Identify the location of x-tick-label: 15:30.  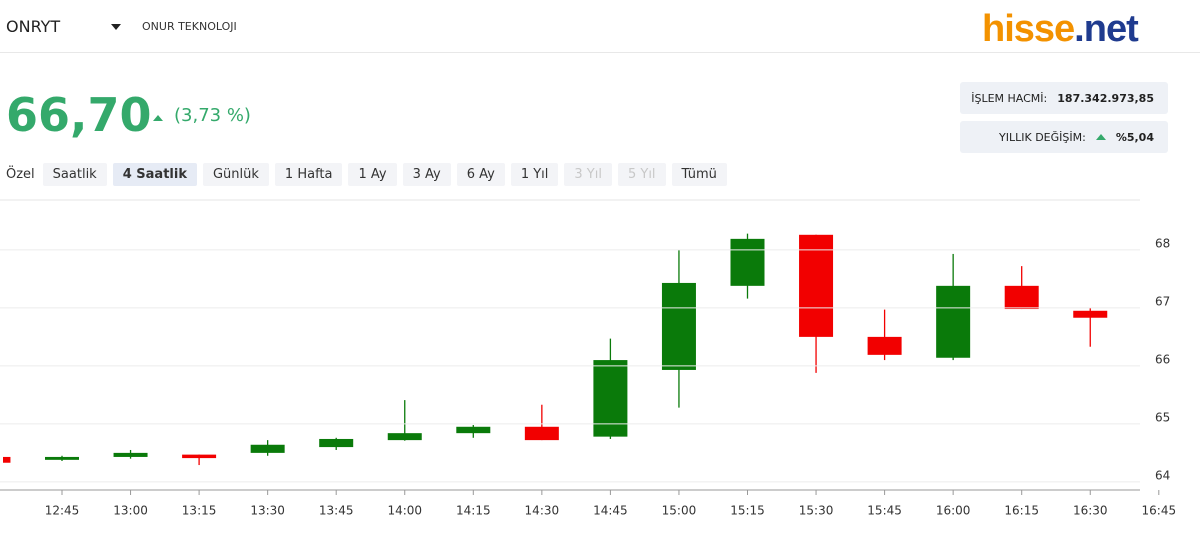
(816, 511).